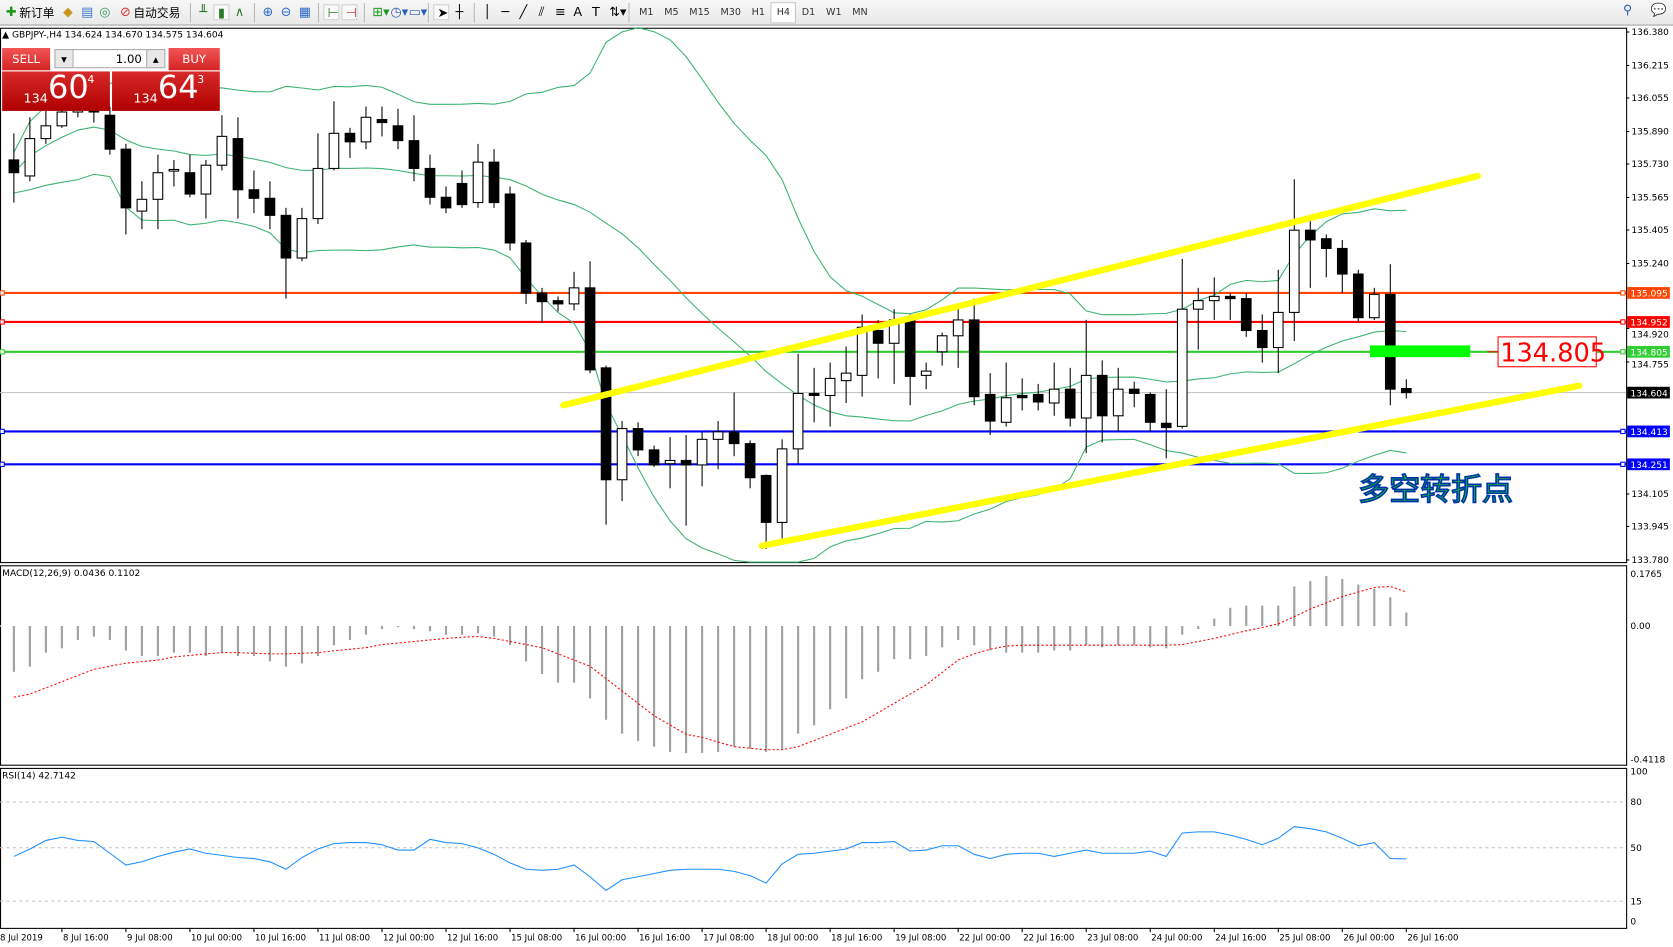 This screenshot has height=947, width=1673. What do you see at coordinates (541, 12) in the screenshot?
I see `channel-icon: ⫽` at bounding box center [541, 12].